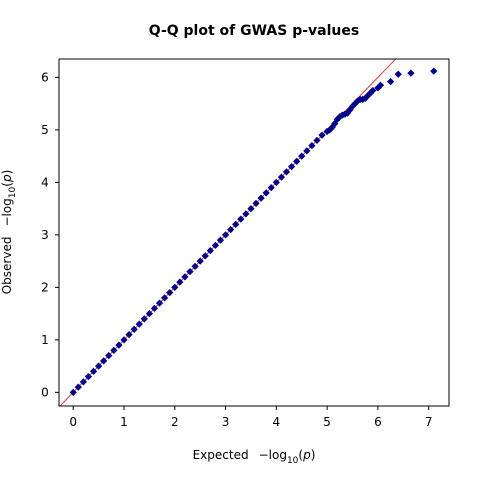 The image size is (480, 480). I want to click on x-tick-label: 1, so click(124, 422).